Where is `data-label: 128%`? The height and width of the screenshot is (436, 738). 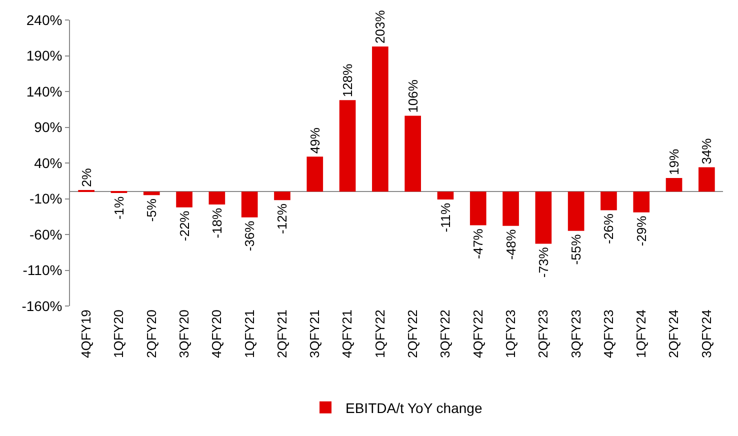 data-label: 128% is located at coordinates (348, 80).